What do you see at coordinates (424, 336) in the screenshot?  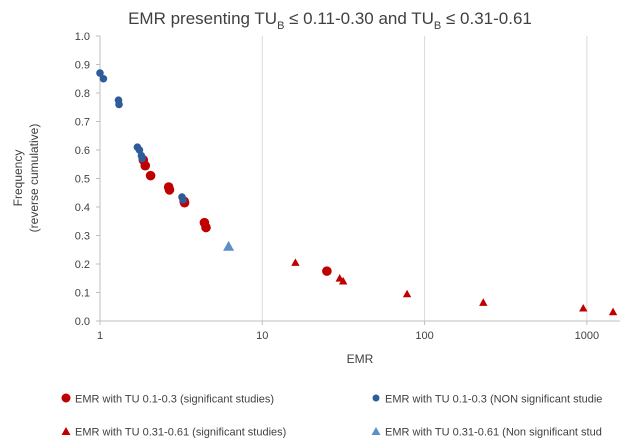 I see `x-tick-label: 100` at bounding box center [424, 336].